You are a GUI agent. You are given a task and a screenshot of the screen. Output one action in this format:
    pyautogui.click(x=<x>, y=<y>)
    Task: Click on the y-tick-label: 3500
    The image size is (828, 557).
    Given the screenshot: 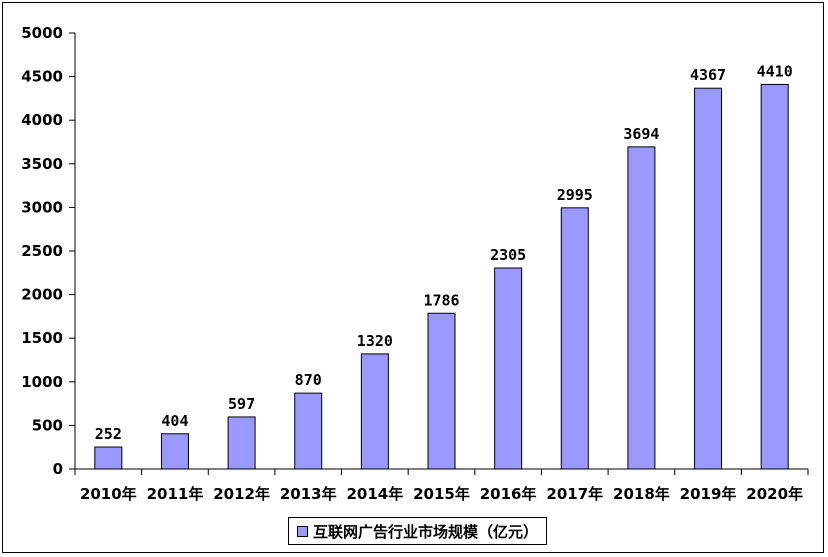 What is the action you would take?
    pyautogui.click(x=42, y=164)
    